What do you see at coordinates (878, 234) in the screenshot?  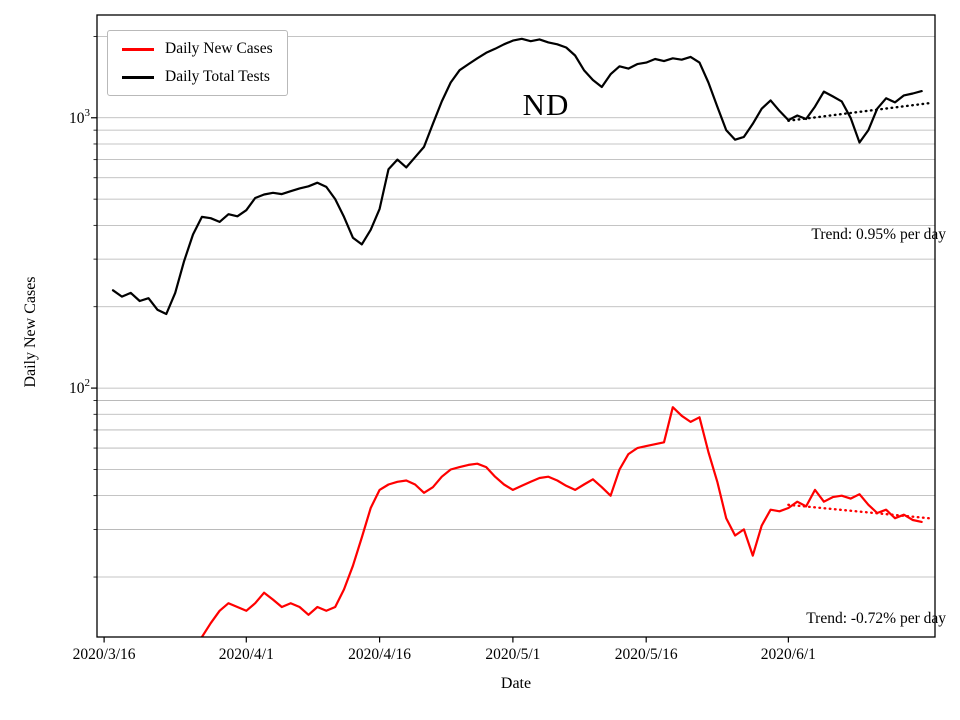 I see `trend-annotation-tests: Trend: 0.95% per day` at bounding box center [878, 234].